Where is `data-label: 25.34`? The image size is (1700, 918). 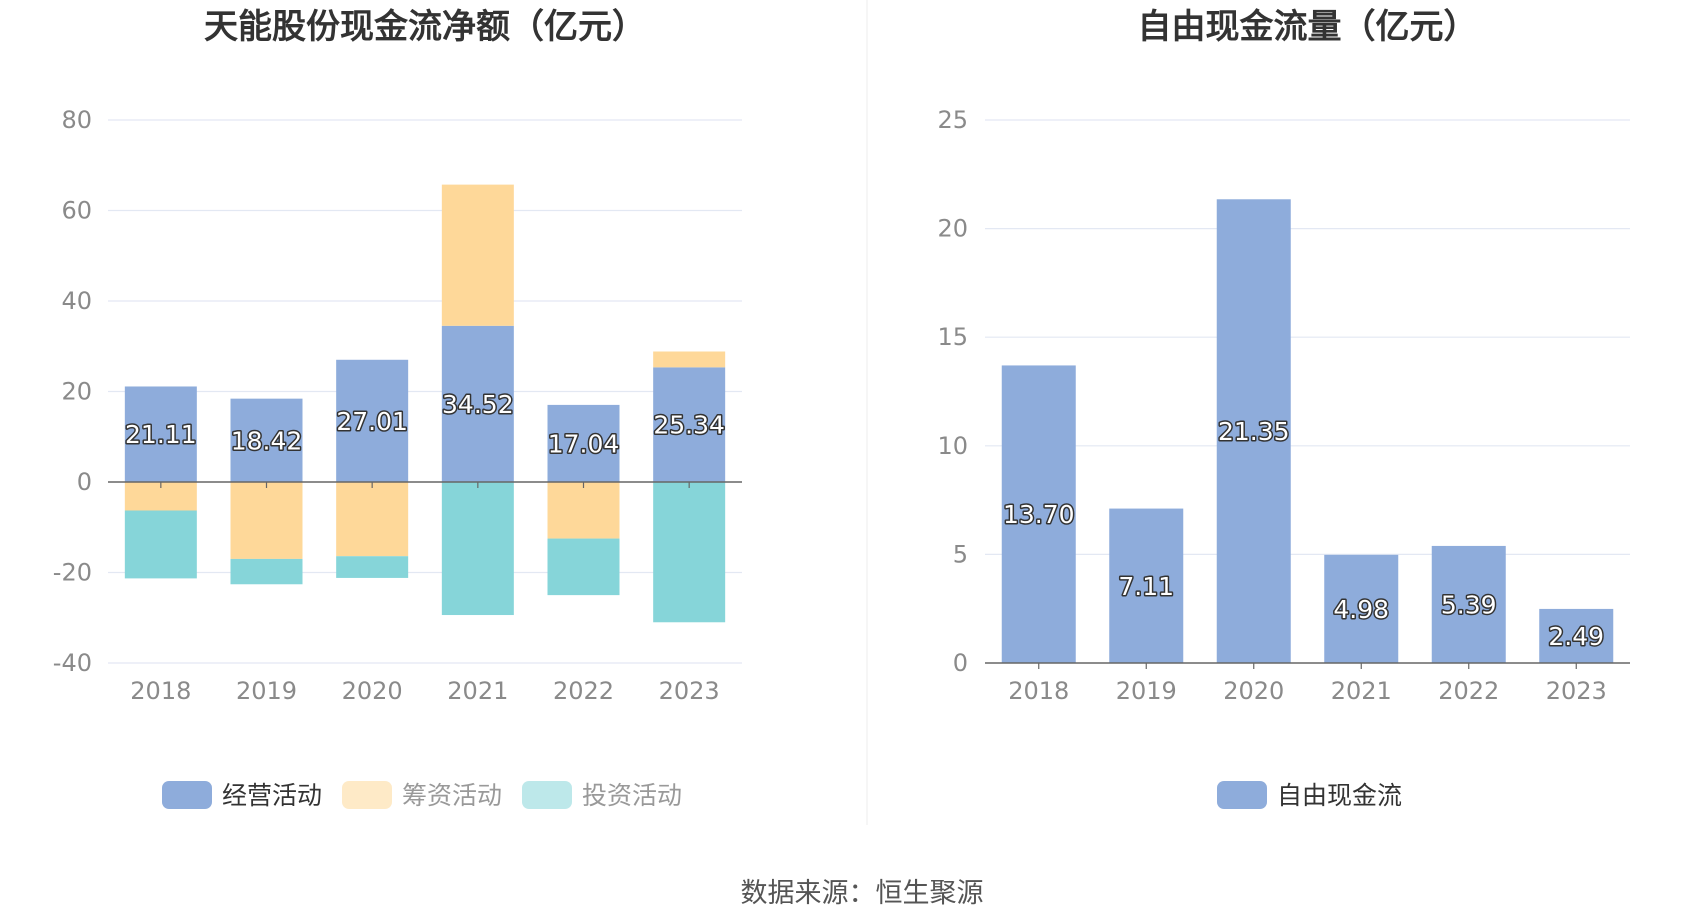 data-label: 25.34 is located at coordinates (689, 425).